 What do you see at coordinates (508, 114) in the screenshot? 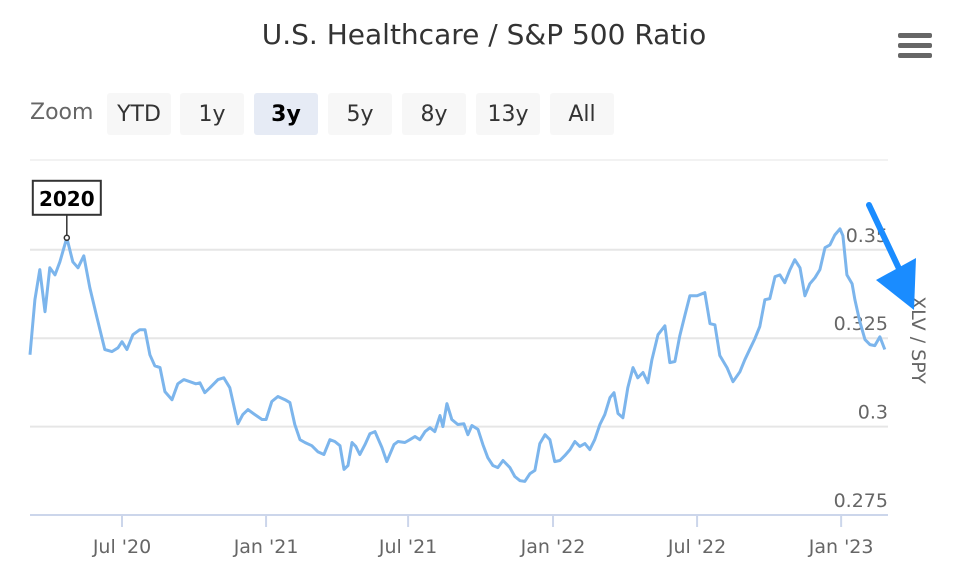
I see `zoom-13y-button: 13y` at bounding box center [508, 114].